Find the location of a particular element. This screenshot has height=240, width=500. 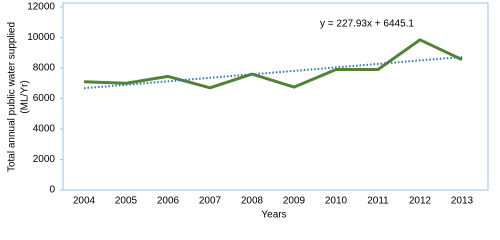

x-tick-label: 2009 is located at coordinates (294, 201).